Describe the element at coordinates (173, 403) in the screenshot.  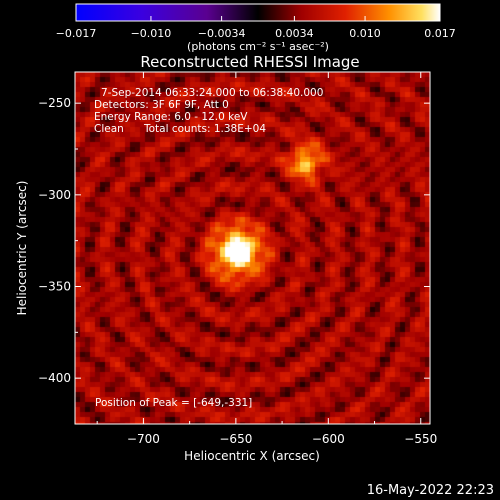
I see `annotation-peak-position: Position of Peak = [-649,-331]` at that location.